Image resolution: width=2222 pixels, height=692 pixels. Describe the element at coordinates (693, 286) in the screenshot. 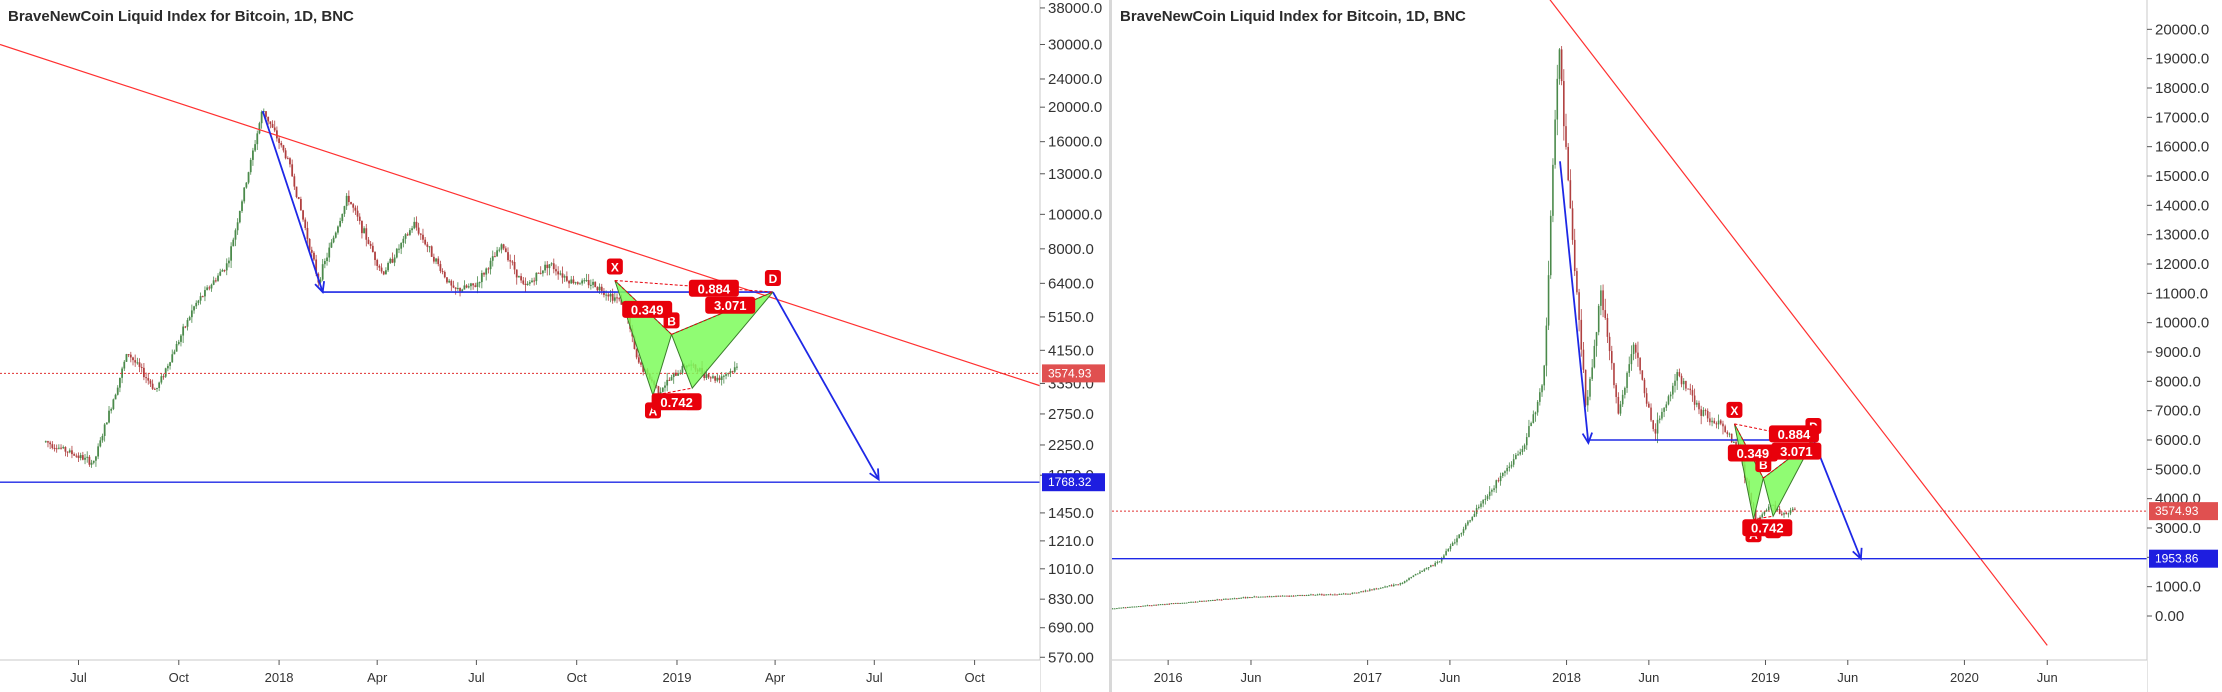

I see `ratio-line-xd` at that location.